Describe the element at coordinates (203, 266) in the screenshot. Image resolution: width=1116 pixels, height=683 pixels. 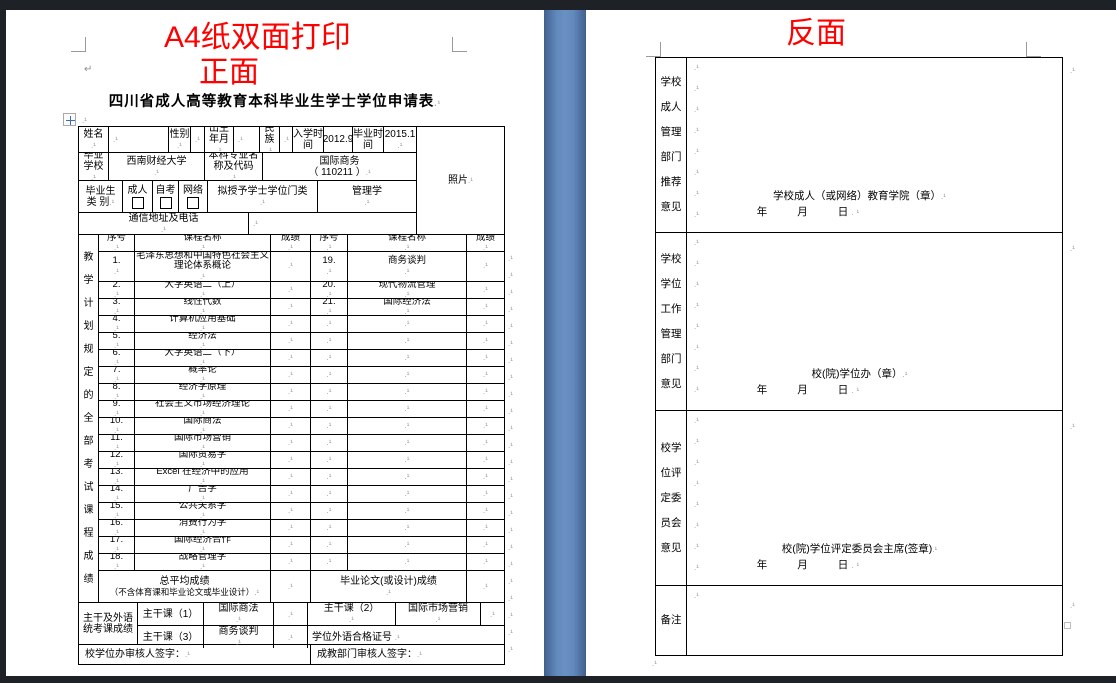
I see `course-name-cell: 毛泽东思想和中国特色社会主义理论体系概论` at that location.